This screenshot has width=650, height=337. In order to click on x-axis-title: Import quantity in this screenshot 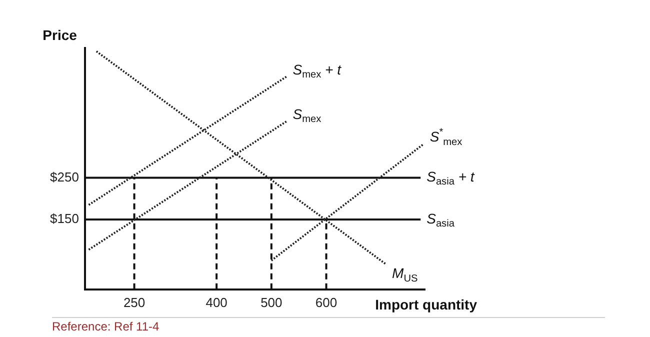, I will do `click(426, 304)`.